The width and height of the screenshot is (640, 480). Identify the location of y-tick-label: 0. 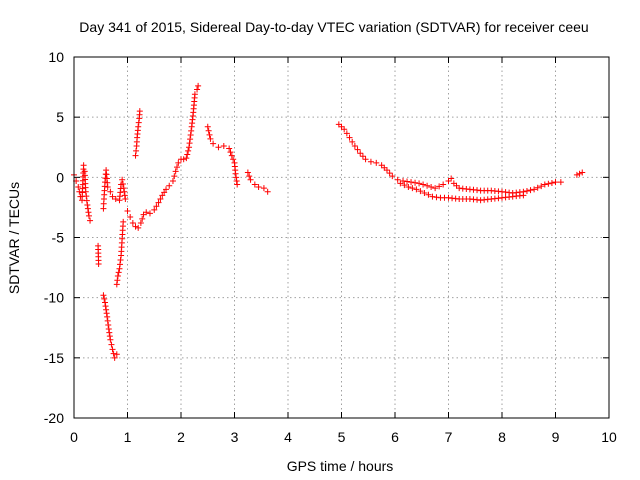
(60, 177).